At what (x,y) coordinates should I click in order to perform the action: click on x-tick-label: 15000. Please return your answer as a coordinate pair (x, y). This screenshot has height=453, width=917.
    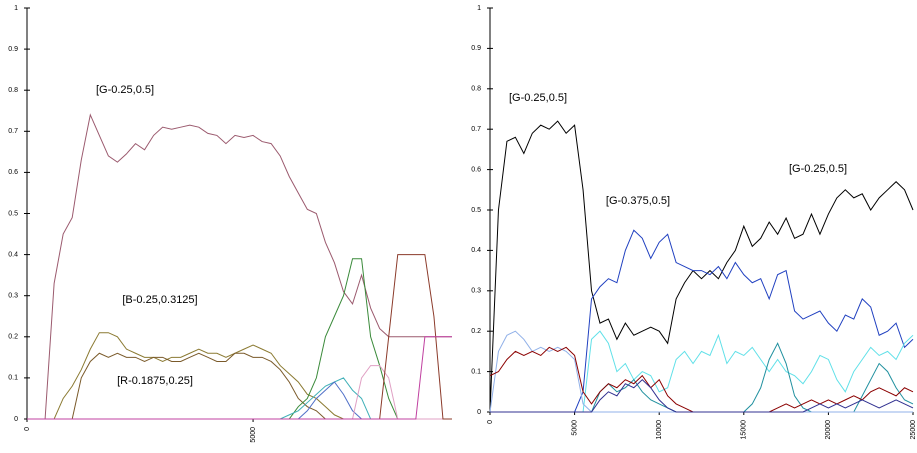
    Looking at the image, I should click on (744, 430).